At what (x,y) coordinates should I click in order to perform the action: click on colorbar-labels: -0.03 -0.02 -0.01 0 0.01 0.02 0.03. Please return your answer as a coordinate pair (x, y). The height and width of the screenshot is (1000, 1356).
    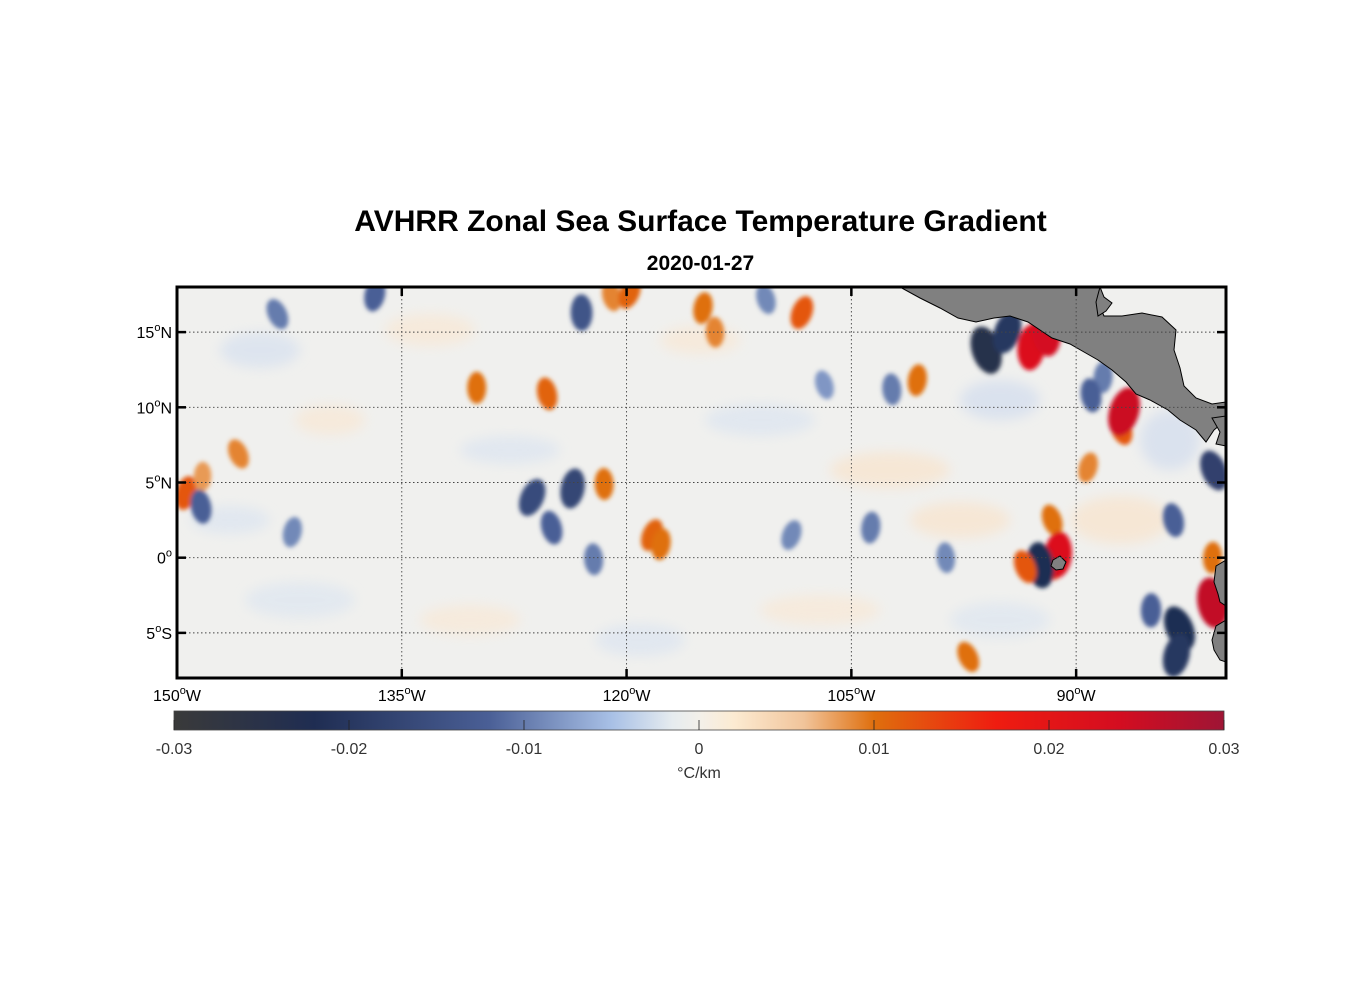
    Looking at the image, I should click on (698, 749).